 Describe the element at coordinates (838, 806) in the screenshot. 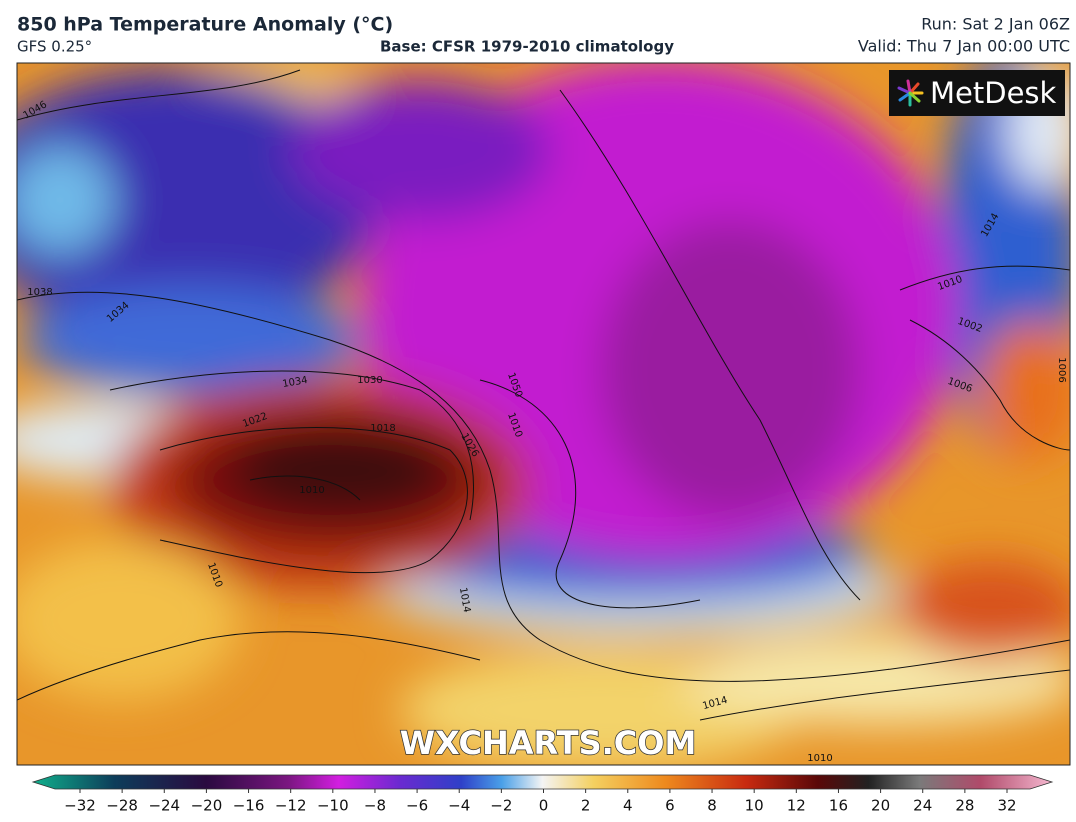

I see `colorbar-tick-label: 16` at that location.